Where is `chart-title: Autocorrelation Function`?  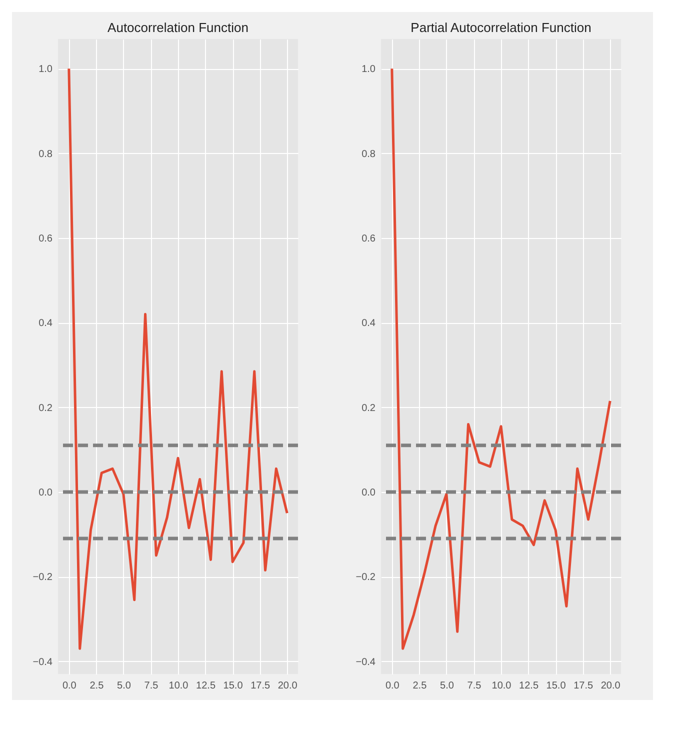
chart-title: Autocorrelation Function is located at coordinates (178, 27).